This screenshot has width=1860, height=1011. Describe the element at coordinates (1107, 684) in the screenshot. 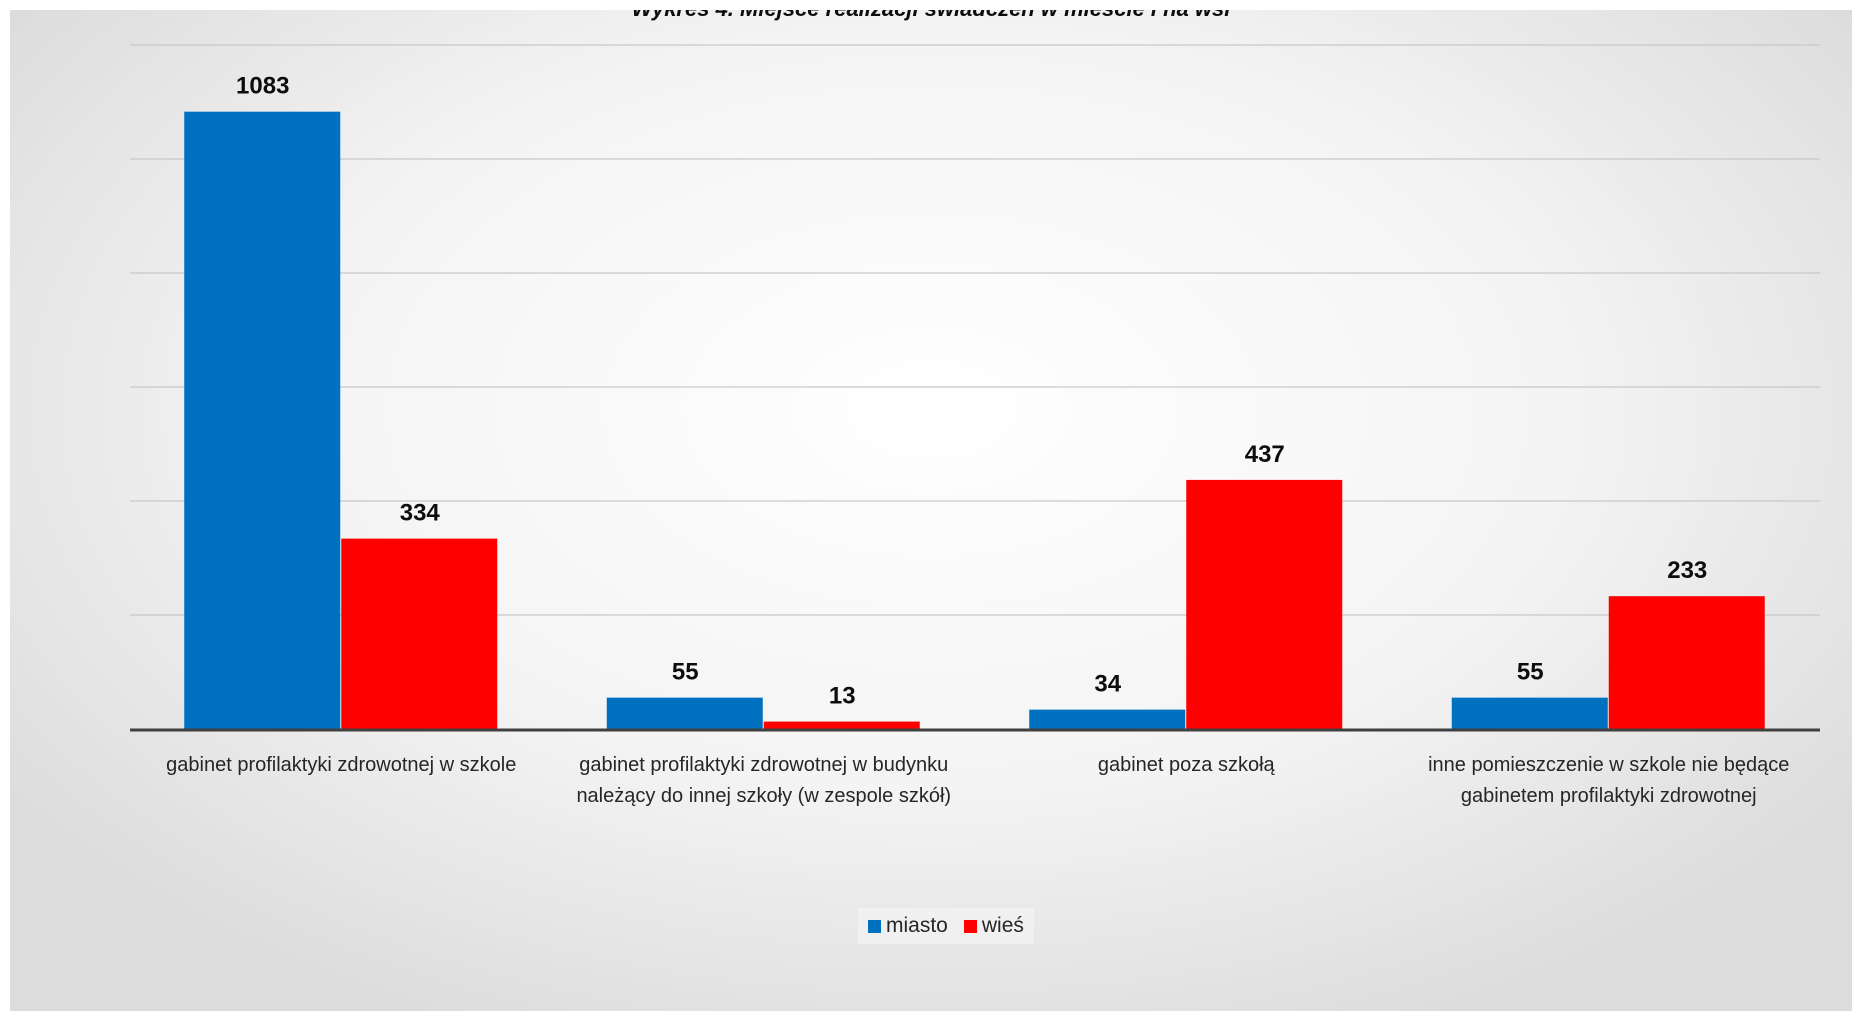

I see `data-label: 34` at that location.